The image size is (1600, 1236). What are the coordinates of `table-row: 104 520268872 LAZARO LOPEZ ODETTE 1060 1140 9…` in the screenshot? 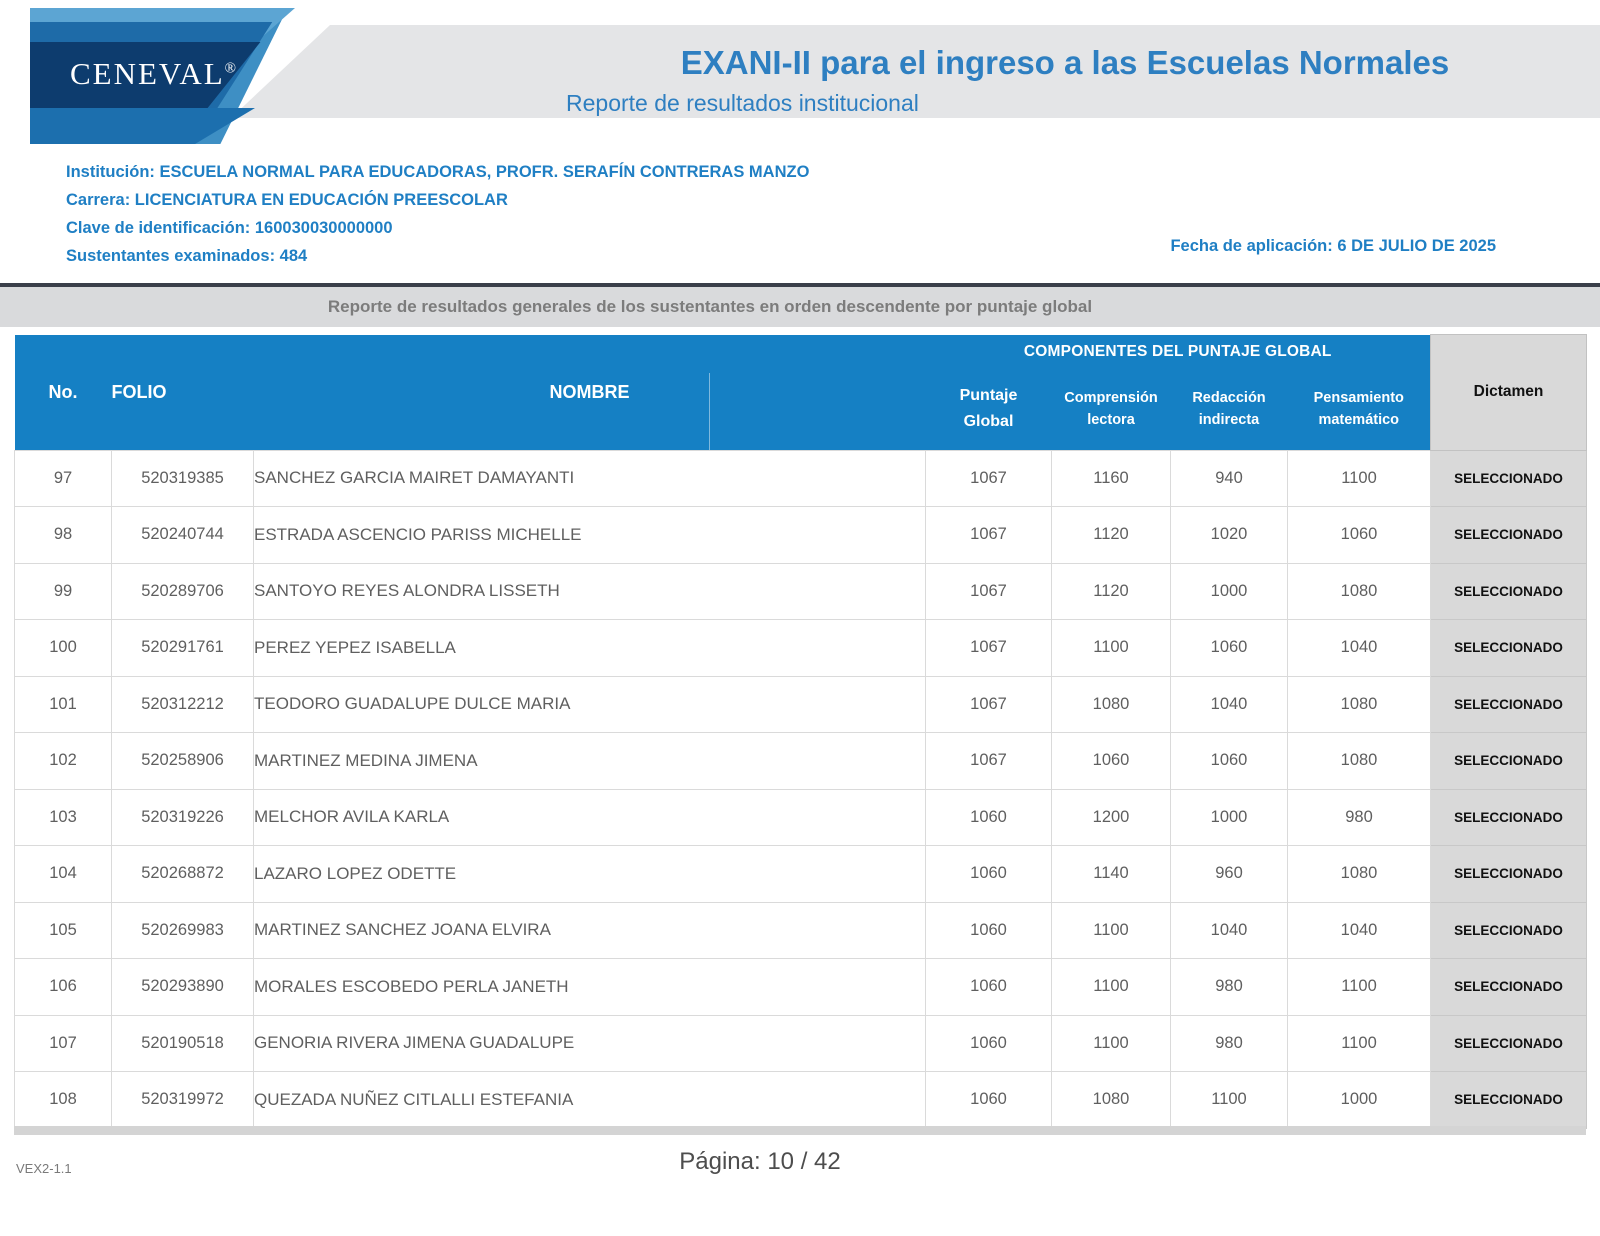 It's located at (801, 874).